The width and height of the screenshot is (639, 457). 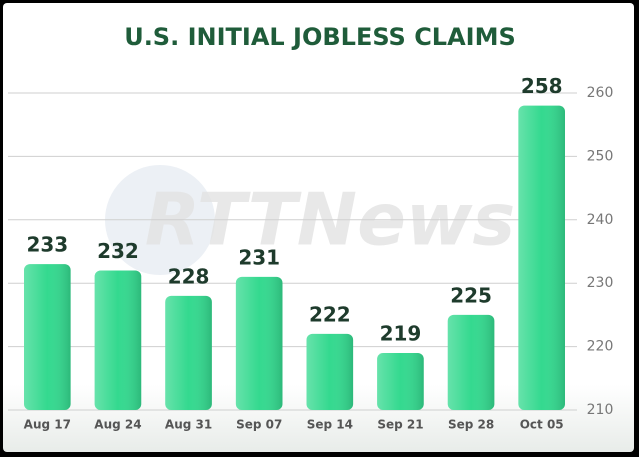 What do you see at coordinates (189, 276) in the screenshot?
I see `value-label: 228` at bounding box center [189, 276].